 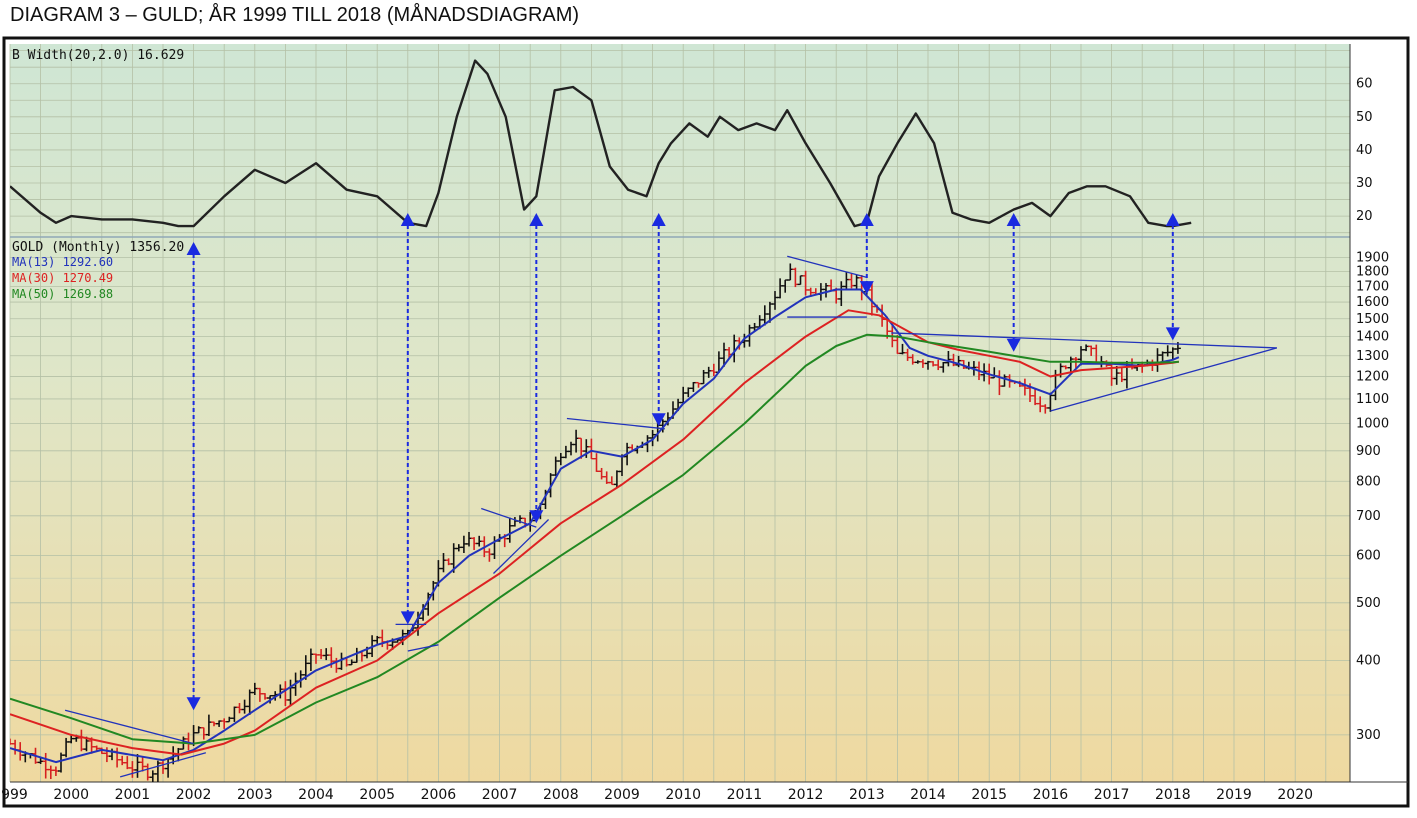 I want to click on y-tick-label: 1800, so click(x=1372, y=272).